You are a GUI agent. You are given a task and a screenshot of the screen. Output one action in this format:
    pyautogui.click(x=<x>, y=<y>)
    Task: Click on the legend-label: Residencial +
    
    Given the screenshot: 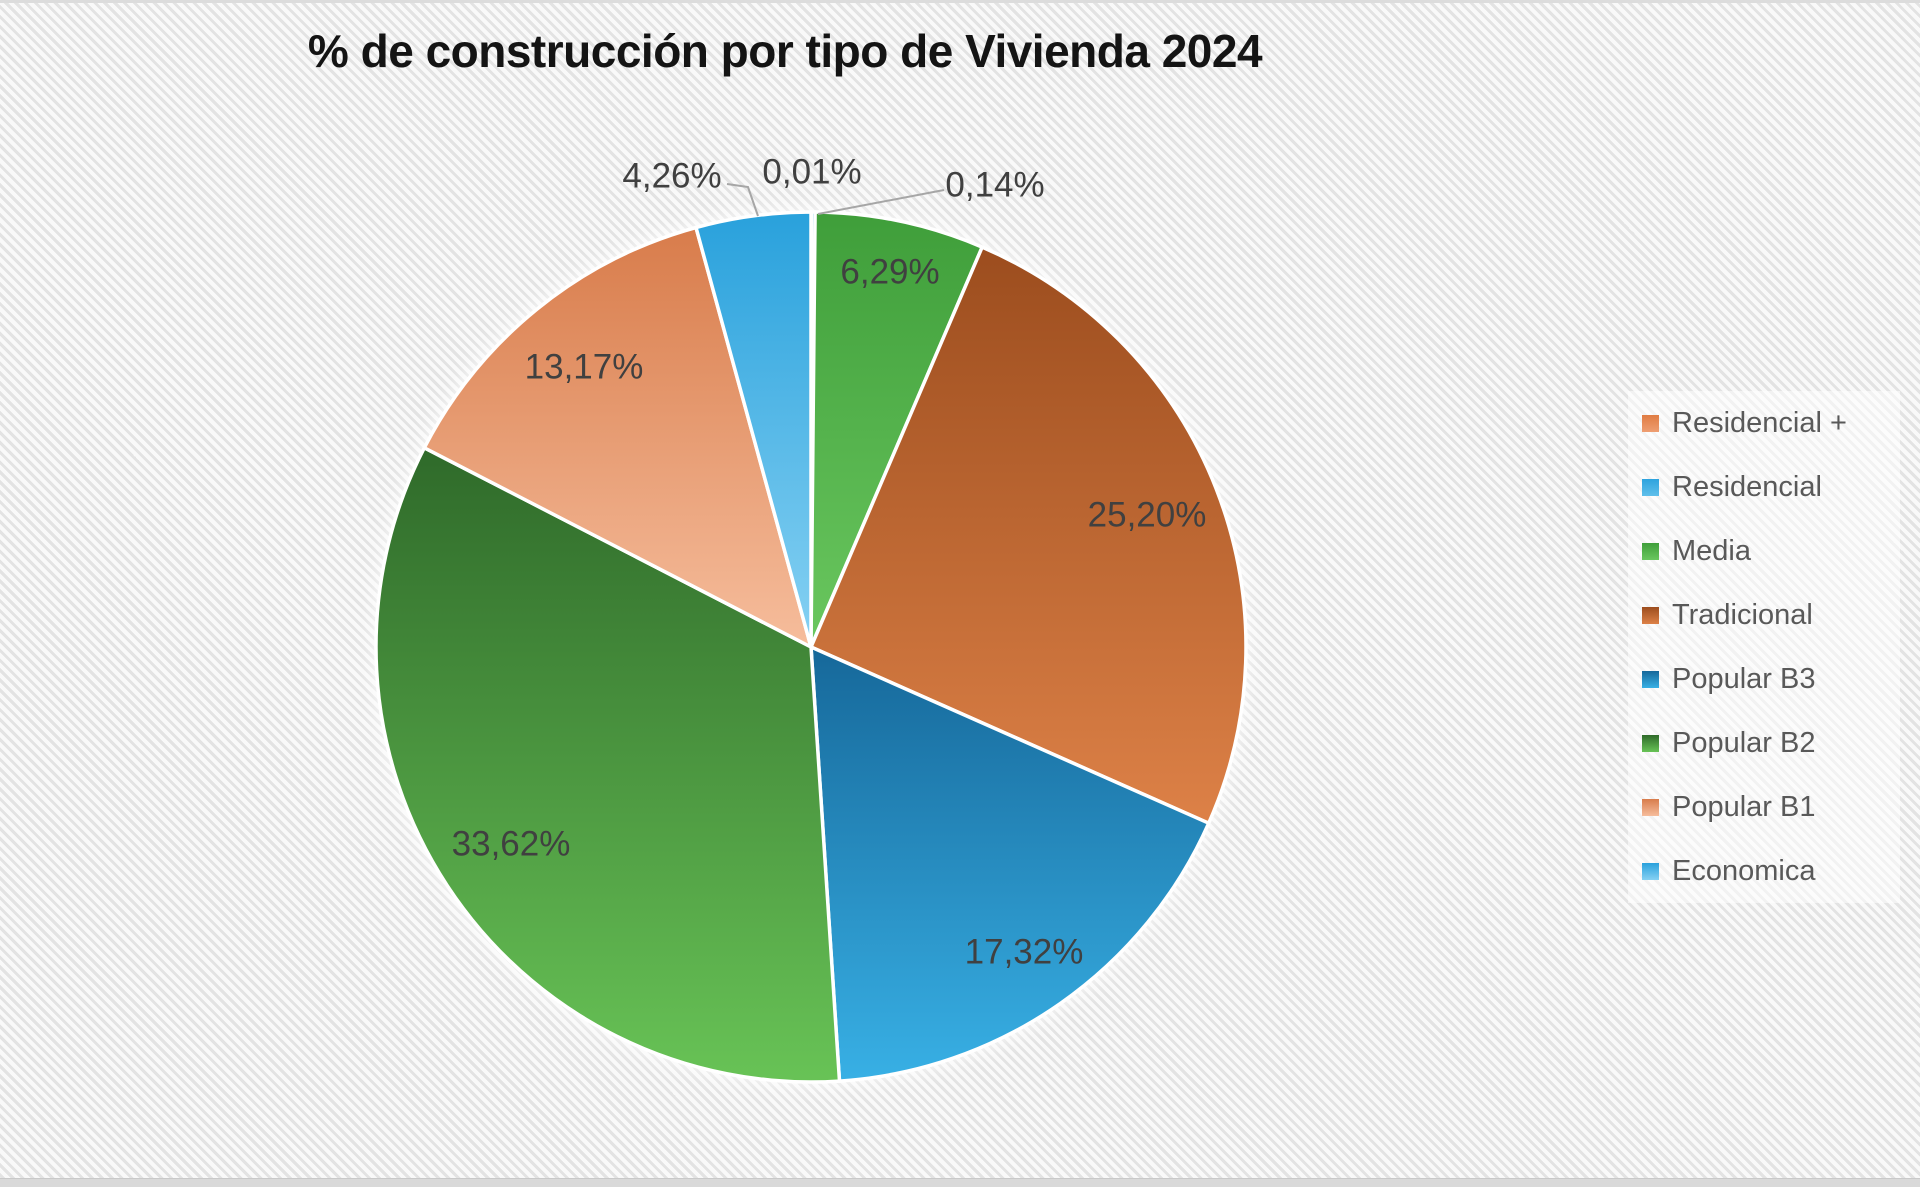 What is the action you would take?
    pyautogui.click(x=1759, y=422)
    